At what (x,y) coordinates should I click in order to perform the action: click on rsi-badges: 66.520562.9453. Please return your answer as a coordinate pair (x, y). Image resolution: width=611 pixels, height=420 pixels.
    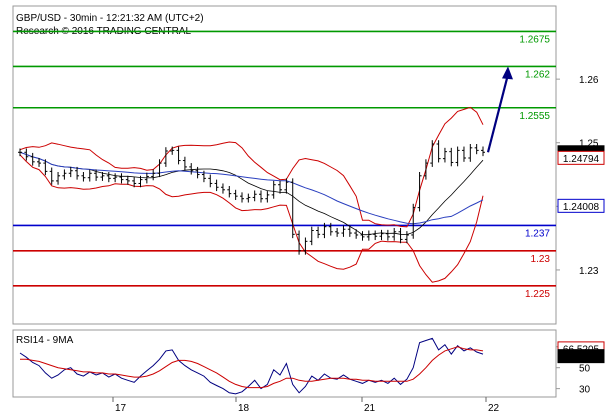
    Looking at the image, I should click on (581, 352).